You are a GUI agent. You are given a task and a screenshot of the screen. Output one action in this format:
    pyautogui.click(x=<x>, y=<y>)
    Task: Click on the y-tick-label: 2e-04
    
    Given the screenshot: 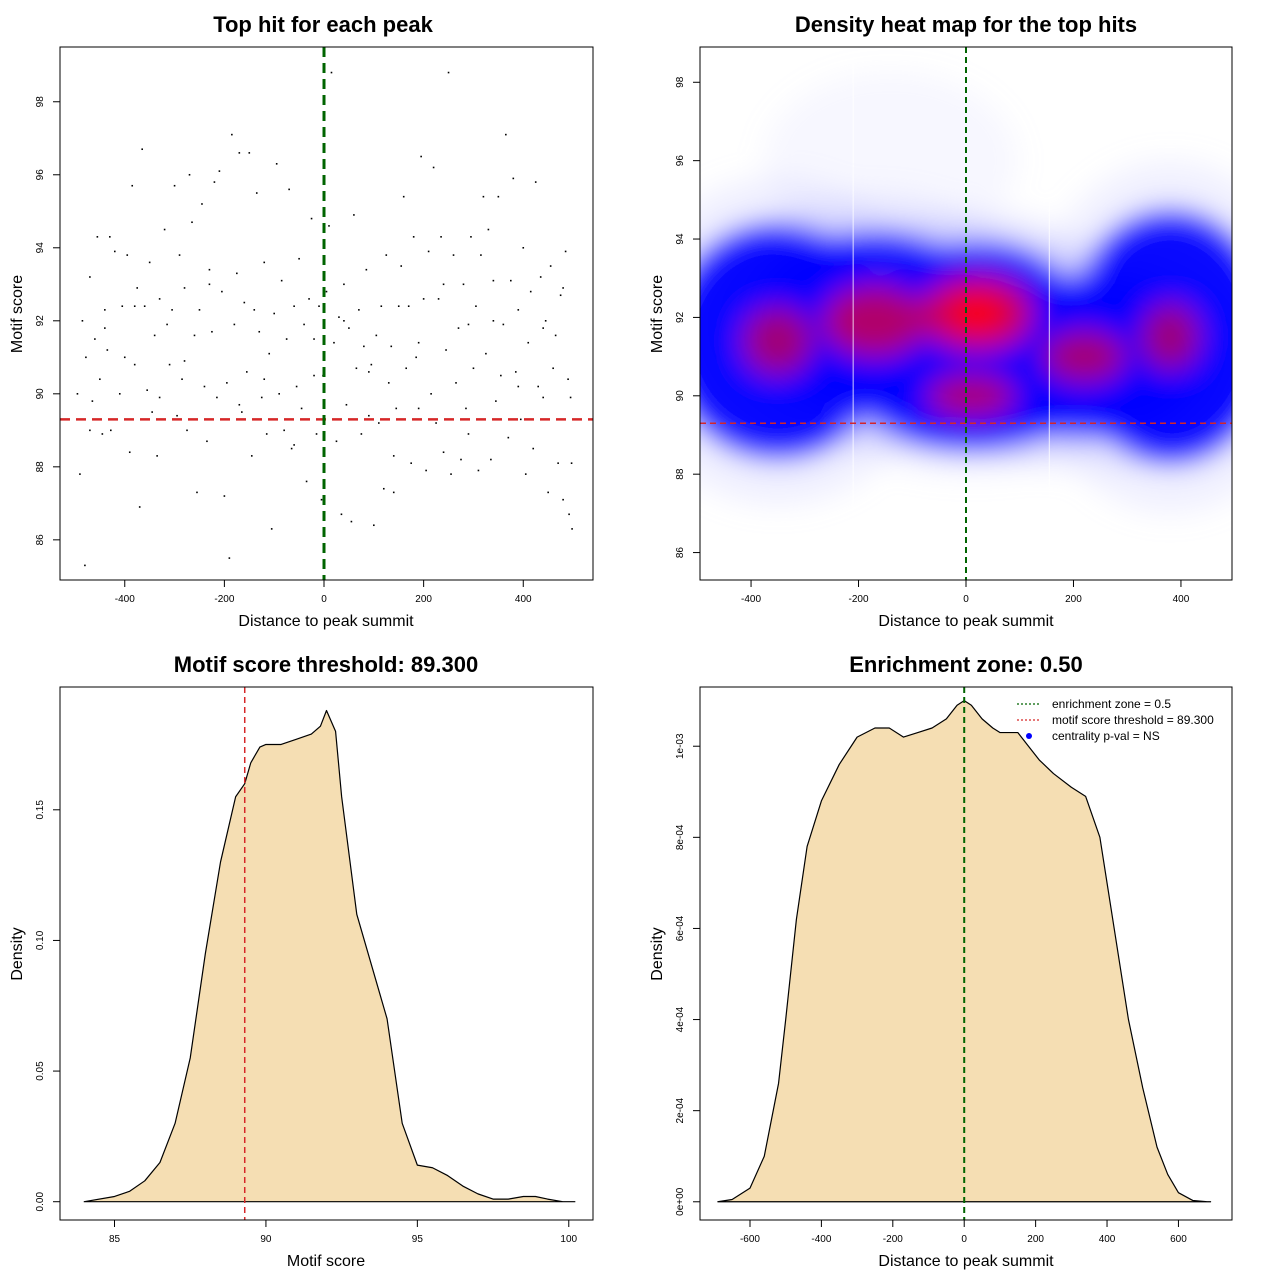 What is the action you would take?
    pyautogui.click(x=680, y=1110)
    